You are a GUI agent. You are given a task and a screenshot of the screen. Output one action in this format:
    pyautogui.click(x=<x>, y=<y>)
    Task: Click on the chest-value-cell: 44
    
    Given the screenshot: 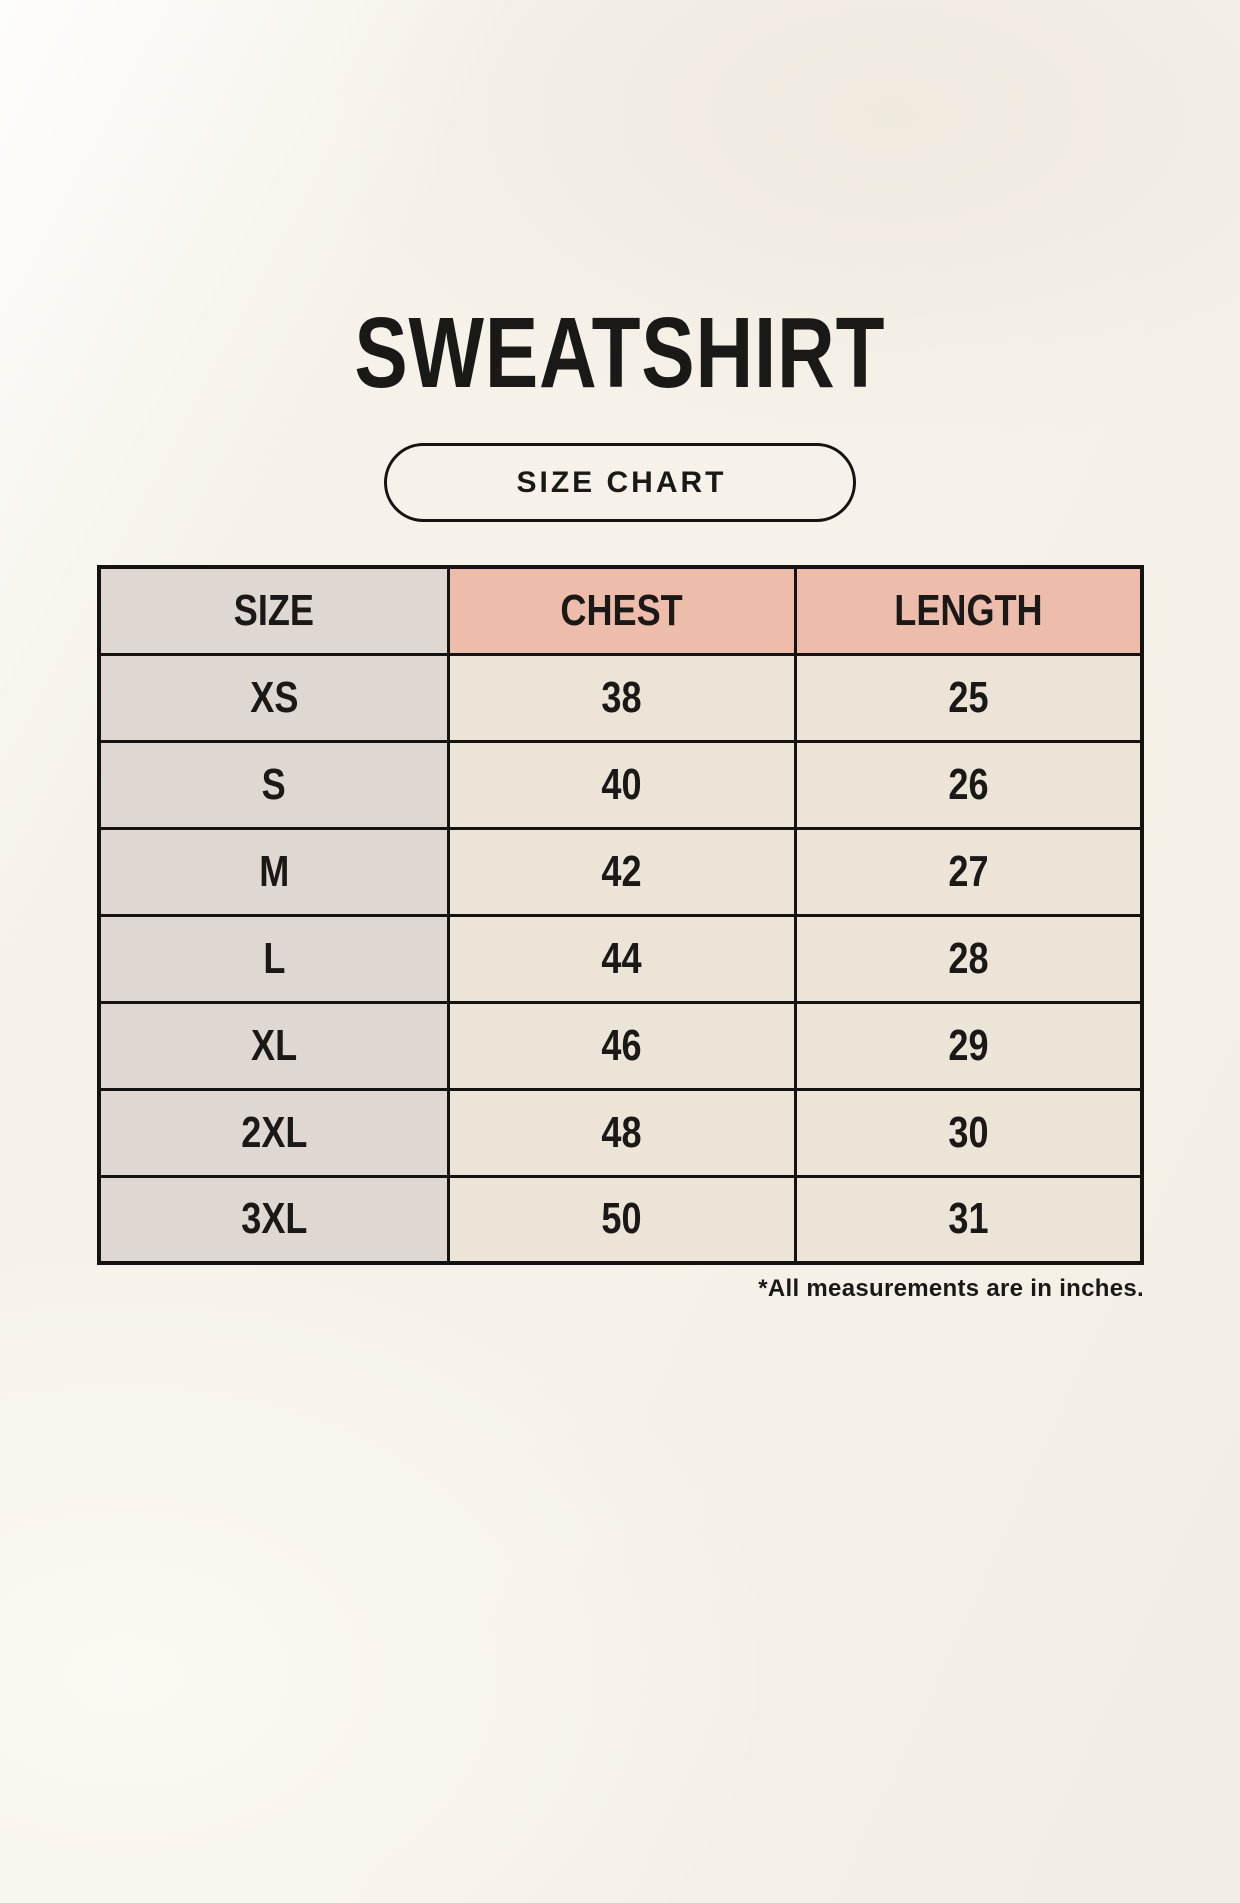 What is the action you would take?
    pyautogui.click(x=621, y=958)
    